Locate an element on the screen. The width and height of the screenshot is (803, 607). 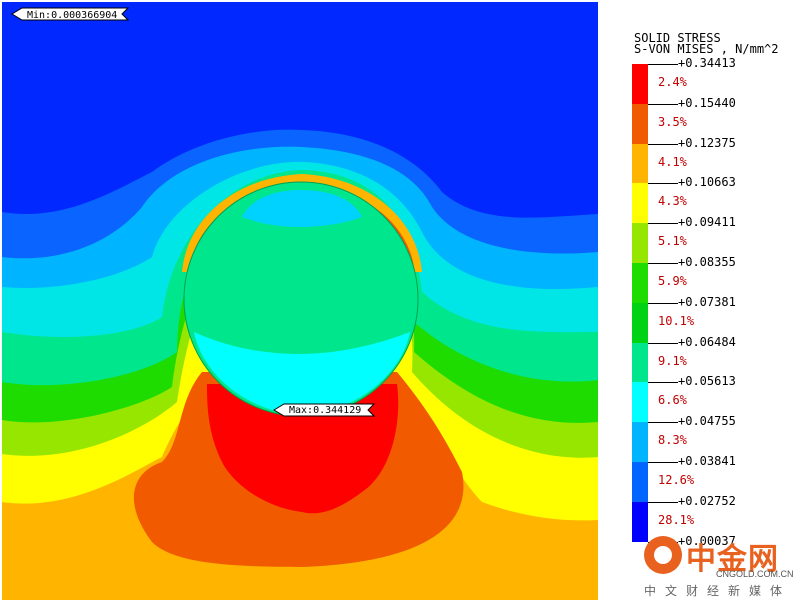
legend-tick-value: +0.02752 is located at coordinates (707, 500).